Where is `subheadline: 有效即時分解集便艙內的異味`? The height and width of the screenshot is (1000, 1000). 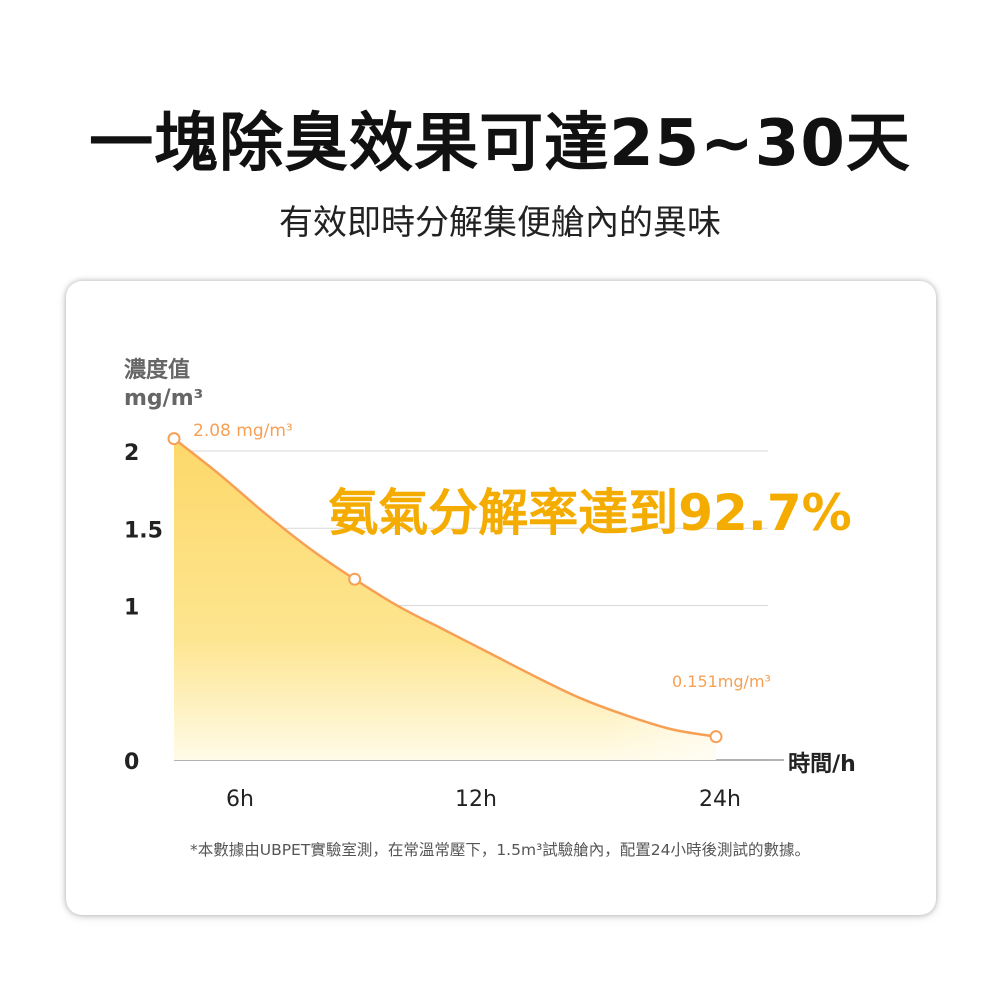 subheadline: 有效即時分解集便艙內的異味 is located at coordinates (500, 223).